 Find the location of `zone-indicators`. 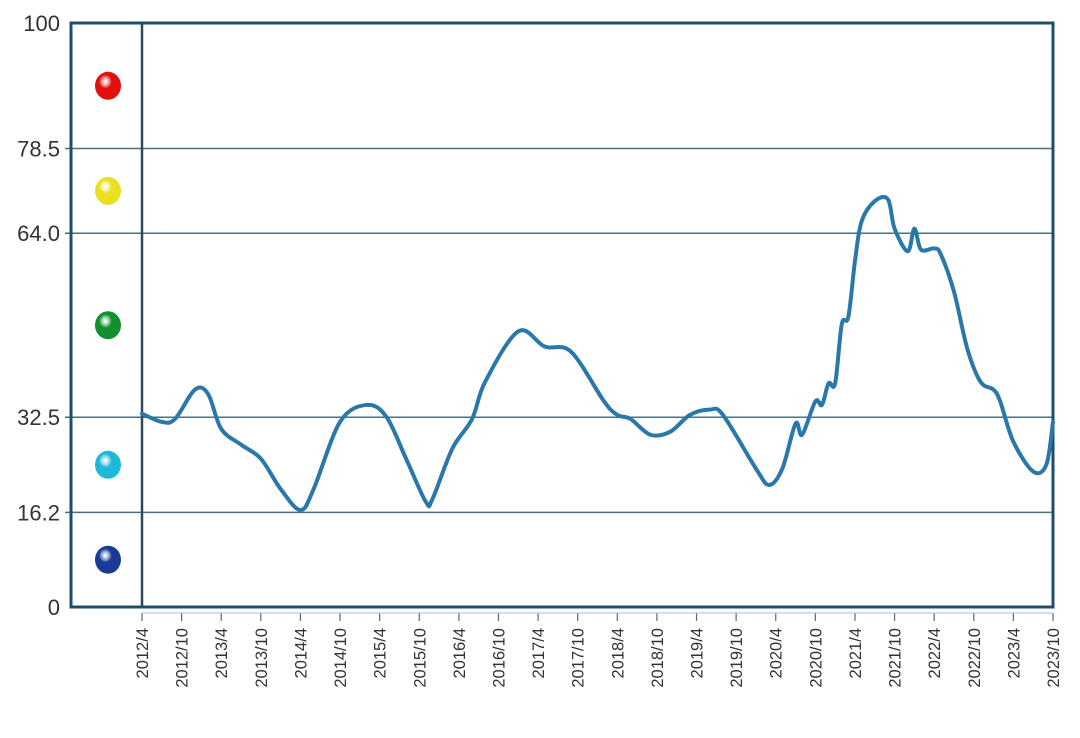

zone-indicators is located at coordinates (108, 322).